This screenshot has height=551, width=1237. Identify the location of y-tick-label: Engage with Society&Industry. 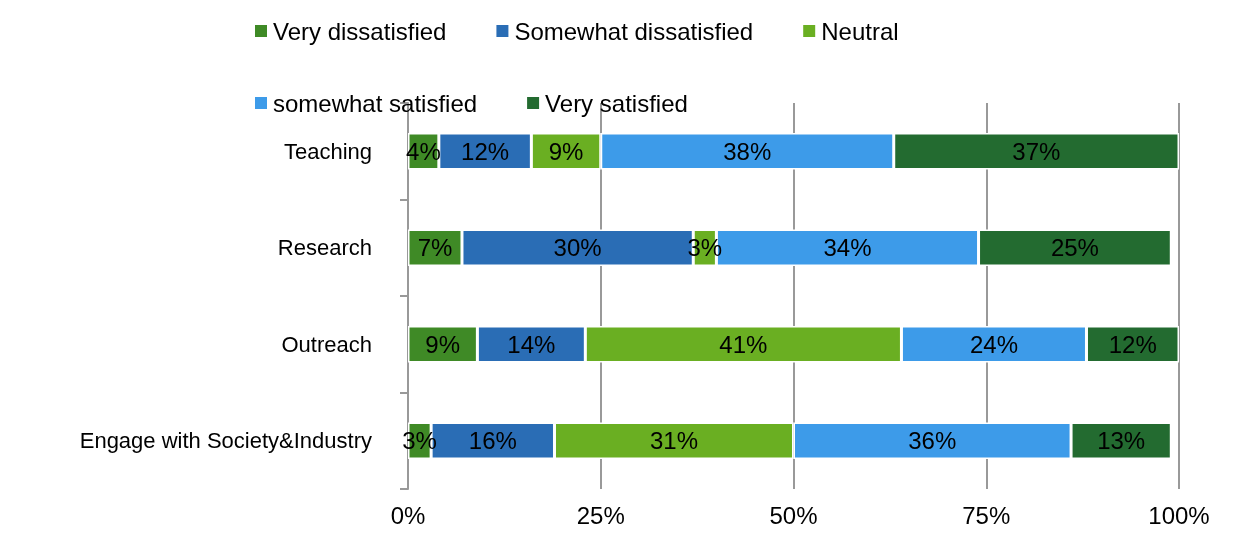
(225, 441).